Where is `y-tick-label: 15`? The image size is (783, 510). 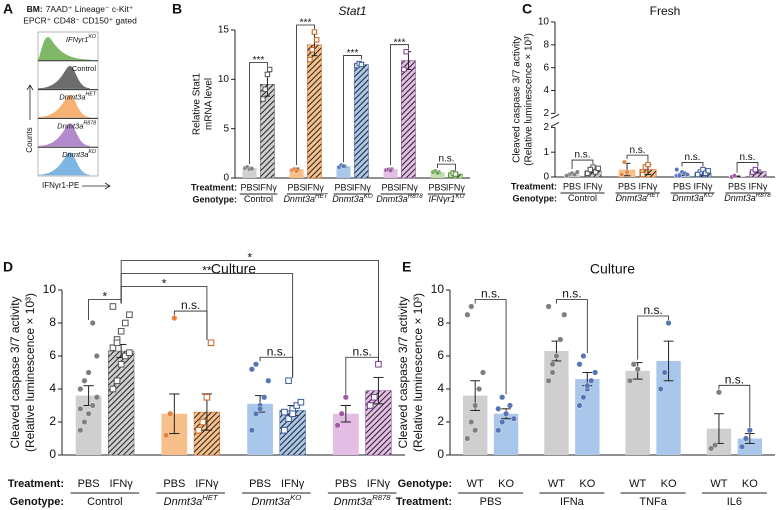
y-tick-label: 15 is located at coordinates (224, 30).